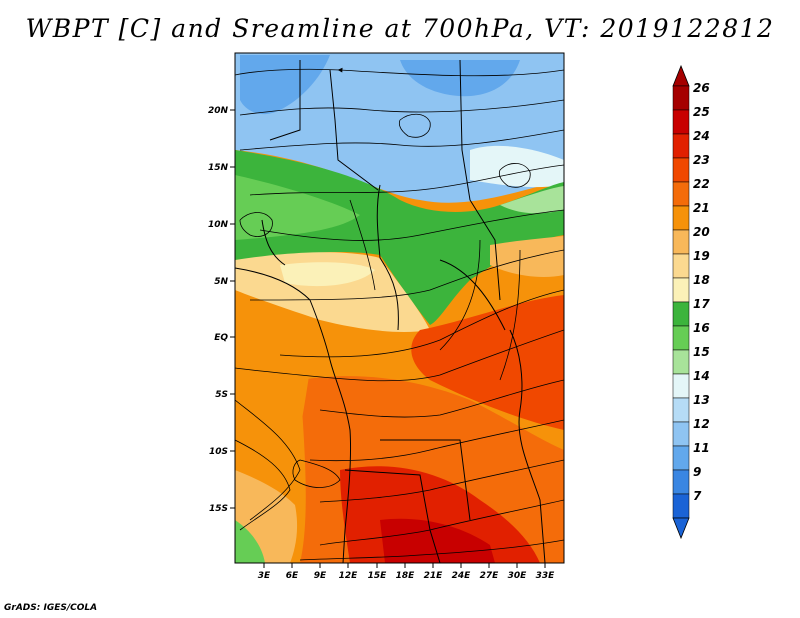 The image size is (800, 618). What do you see at coordinates (320, 576) in the screenshot?
I see `lon-label: 9E` at bounding box center [320, 576].